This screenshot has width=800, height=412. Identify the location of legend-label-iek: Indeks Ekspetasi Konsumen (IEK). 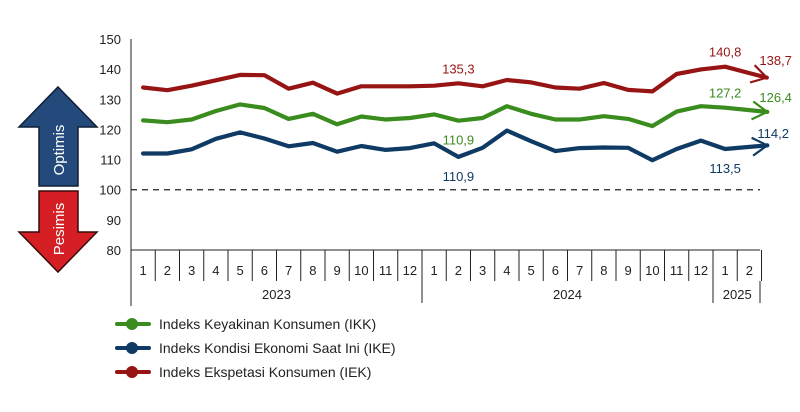
(265, 372).